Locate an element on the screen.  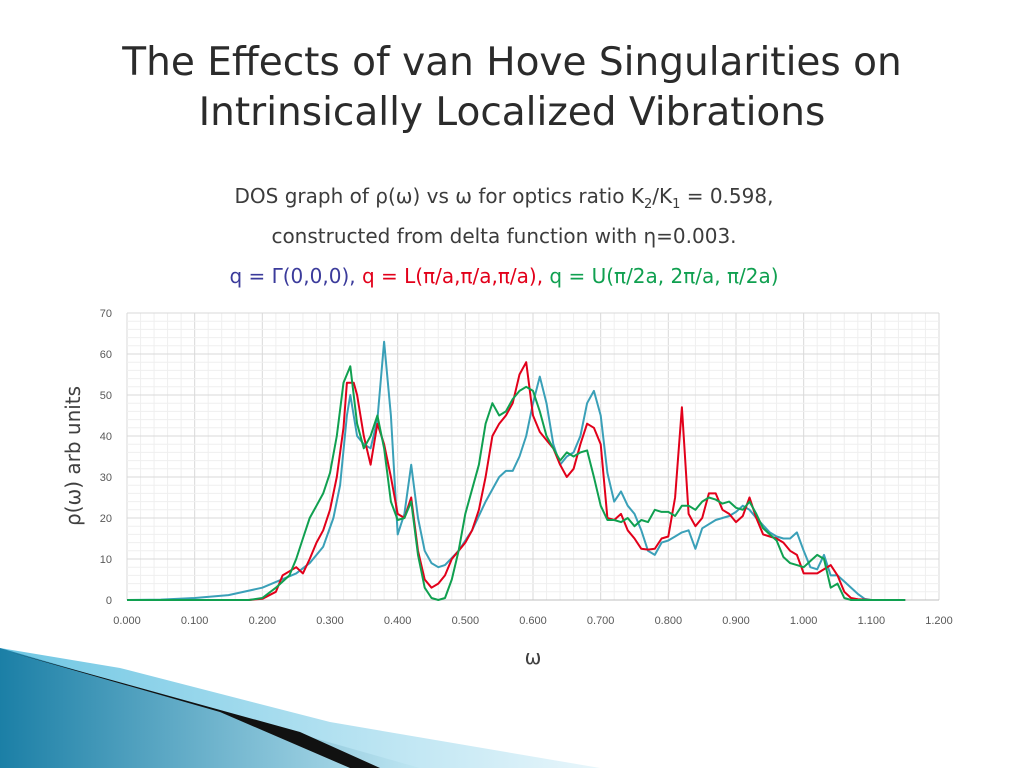
q-U-label: q = U(π/2a, 2π/a, π/2a) is located at coordinates (664, 276).